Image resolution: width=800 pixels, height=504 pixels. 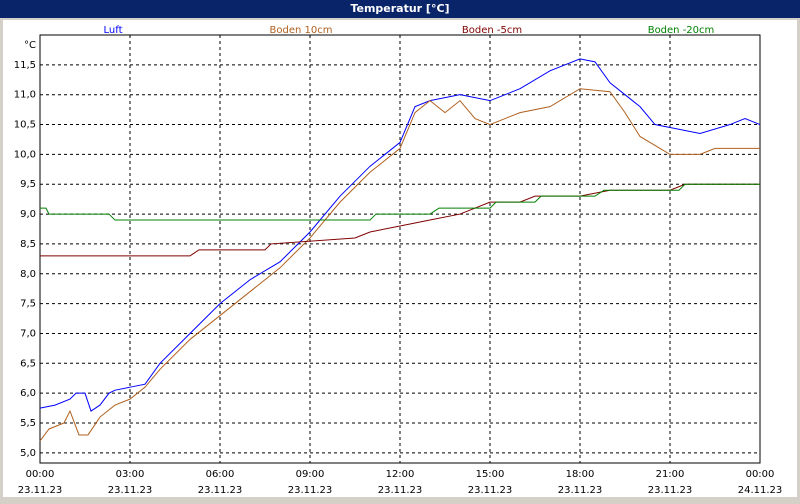 What do you see at coordinates (25, 125) in the screenshot?
I see `y-tick-label: 10,5` at bounding box center [25, 125].